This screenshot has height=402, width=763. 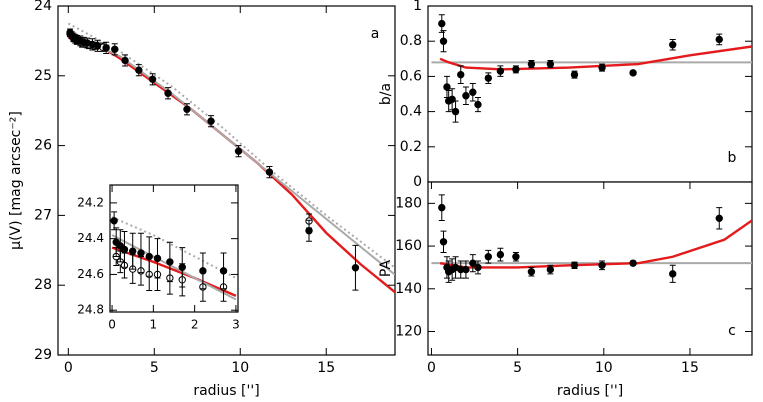 What do you see at coordinates (43, 355) in the screenshot?
I see `y-tick-label: 29` at bounding box center [43, 355].